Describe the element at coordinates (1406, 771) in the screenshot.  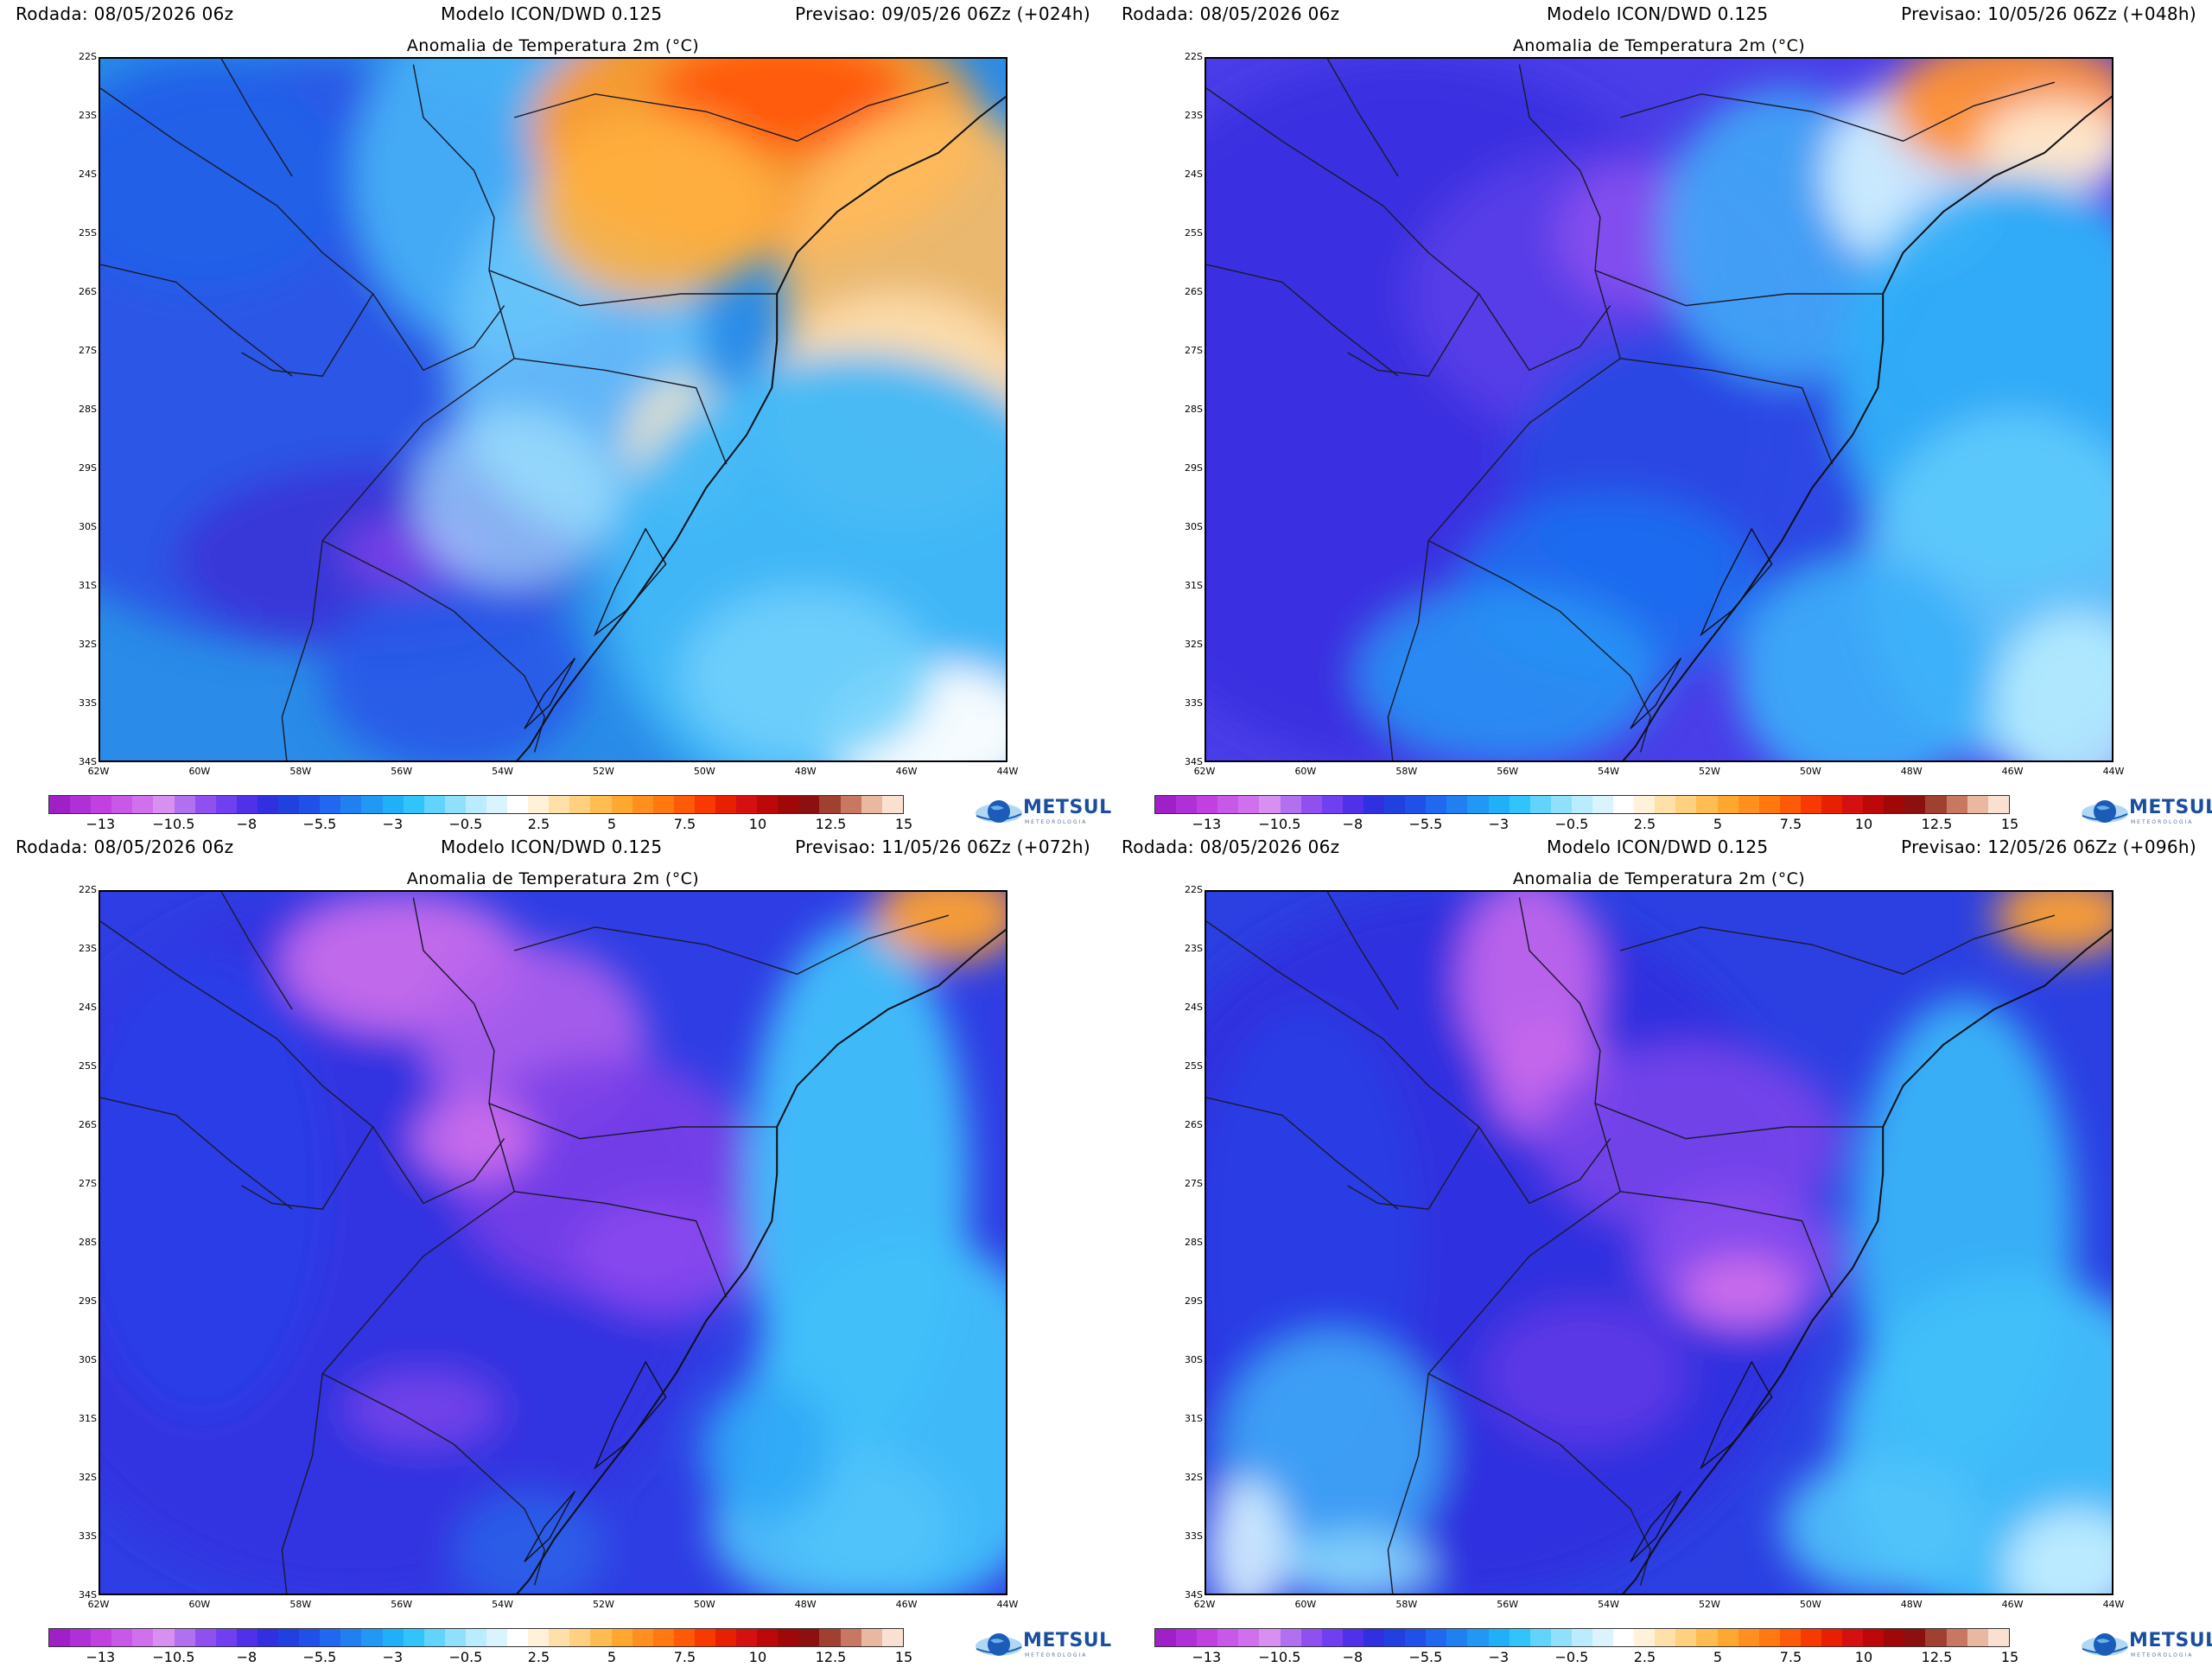
I see `longitude-tick-label: 58W` at that location.